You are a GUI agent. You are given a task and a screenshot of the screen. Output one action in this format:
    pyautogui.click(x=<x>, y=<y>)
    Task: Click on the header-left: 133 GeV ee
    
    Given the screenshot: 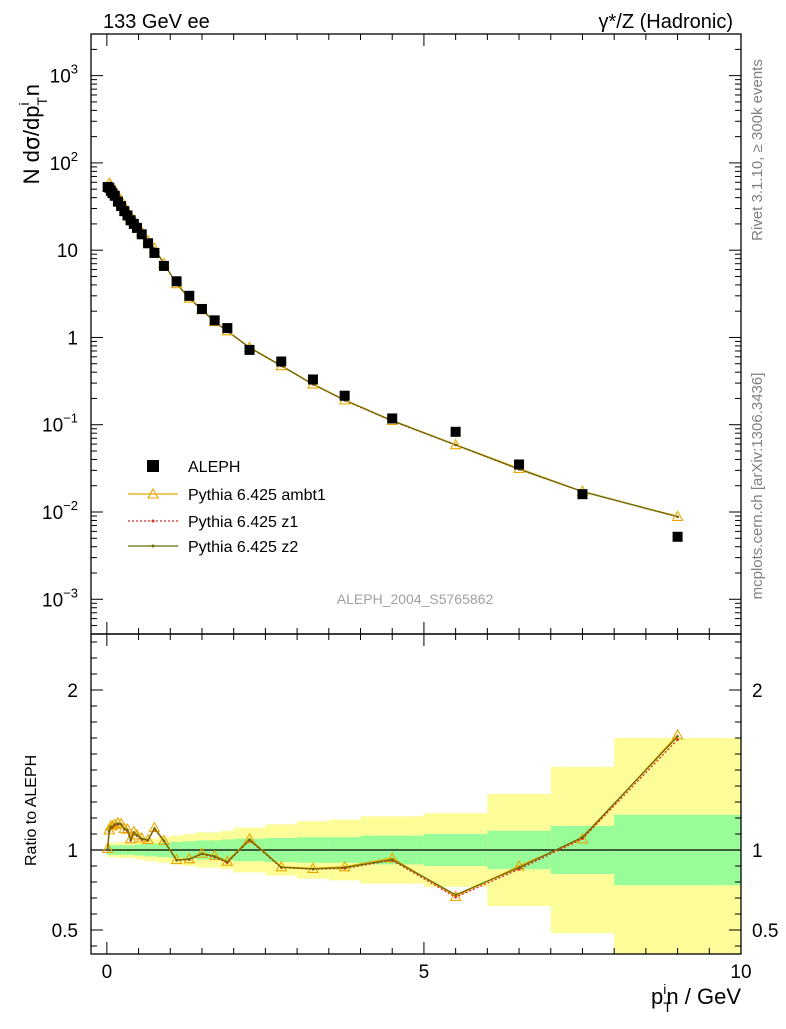 What is the action you would take?
    pyautogui.click(x=156, y=22)
    